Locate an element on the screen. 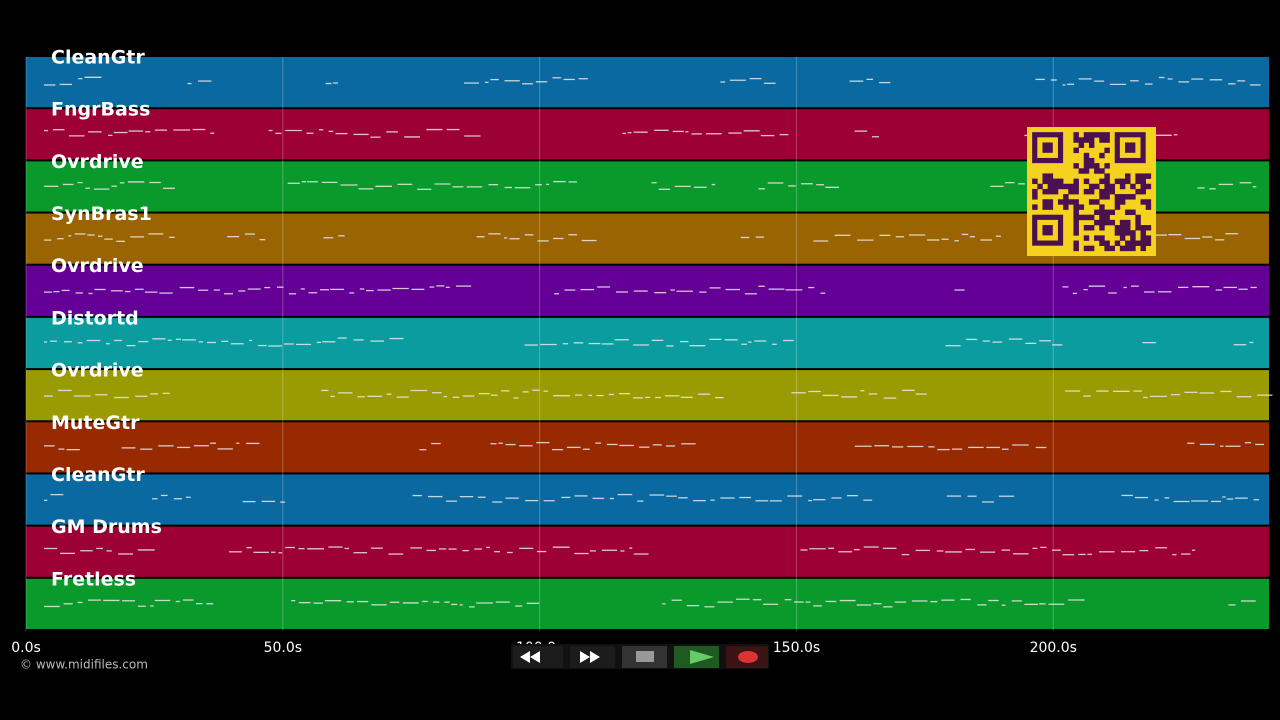  x-tick-label: 200.0s is located at coordinates (1053, 648).